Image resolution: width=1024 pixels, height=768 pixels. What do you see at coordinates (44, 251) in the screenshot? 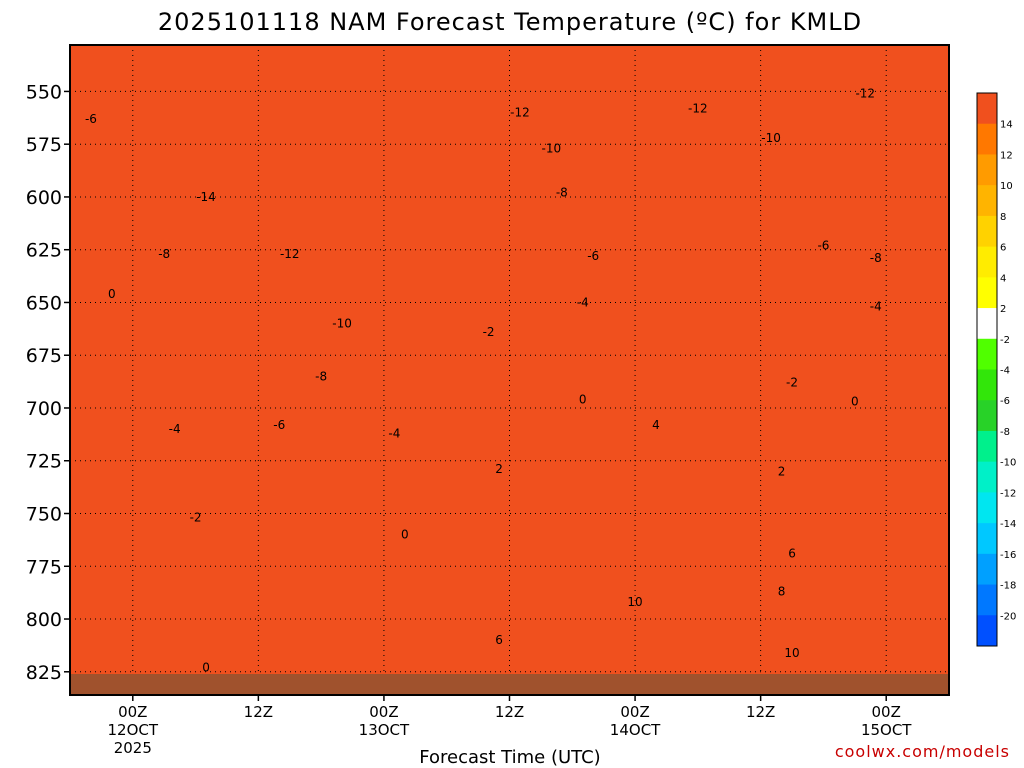
I see `y-tick-label: 625` at bounding box center [44, 251].